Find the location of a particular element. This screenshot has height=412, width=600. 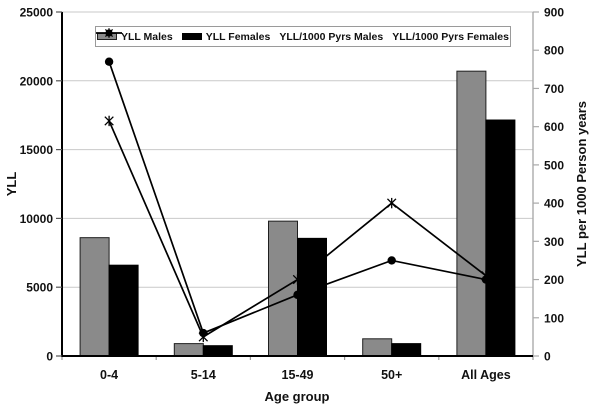

right-axis-tick-label-500: 500 is located at coordinates (554, 165).